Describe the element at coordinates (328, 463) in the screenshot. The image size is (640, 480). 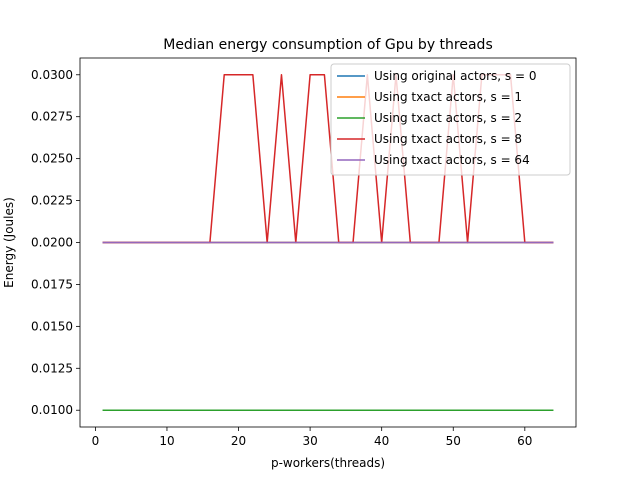
I see `x-axis-title: p-workers(threads)` at that location.